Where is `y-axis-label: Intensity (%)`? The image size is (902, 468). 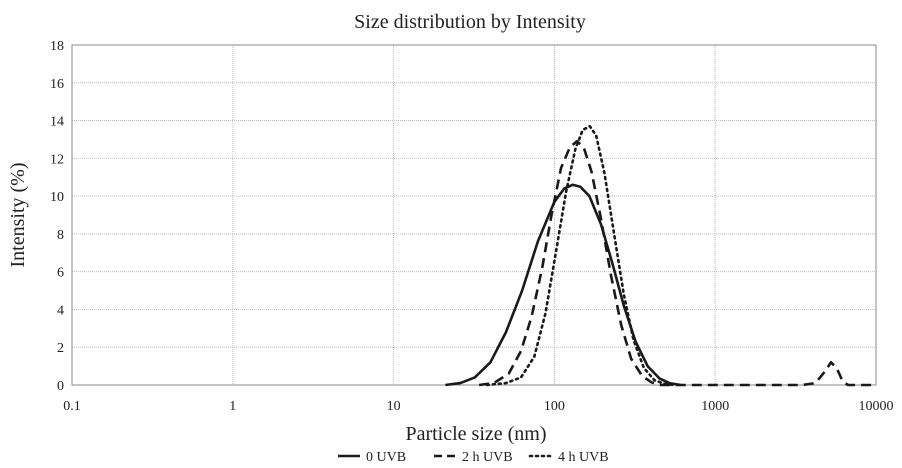
y-axis-label: Intensity (%) is located at coordinates (18, 215).